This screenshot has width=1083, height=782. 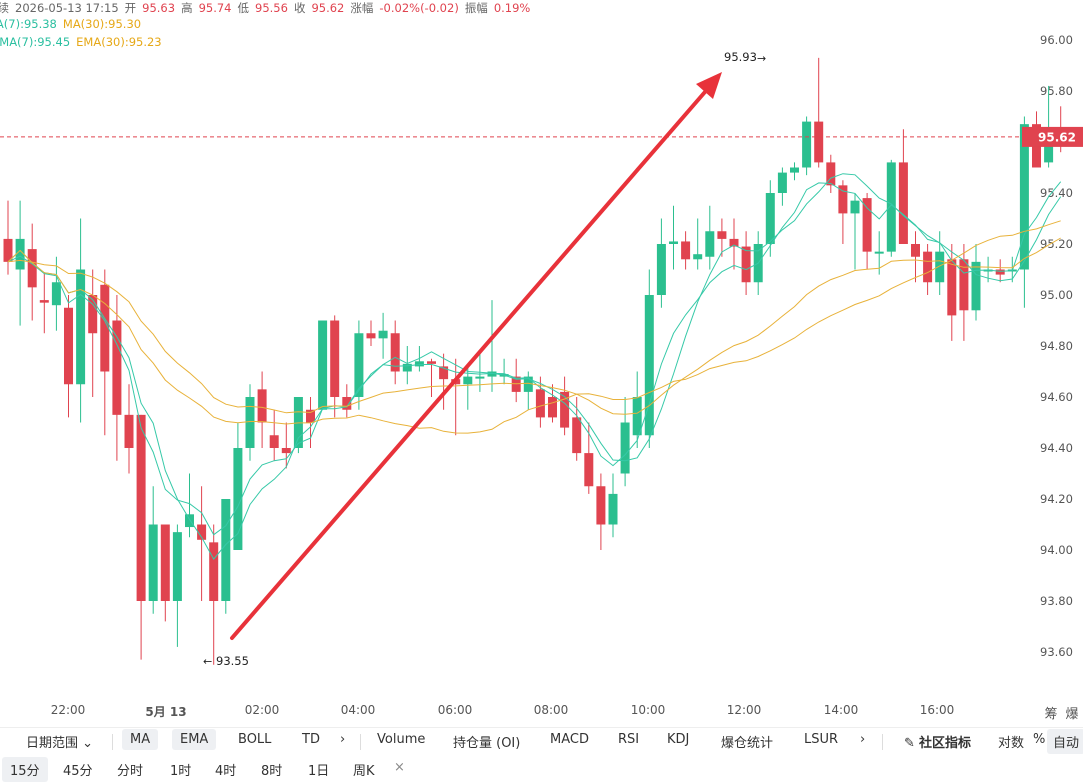 I want to click on volume-button: Volume, so click(x=401, y=739).